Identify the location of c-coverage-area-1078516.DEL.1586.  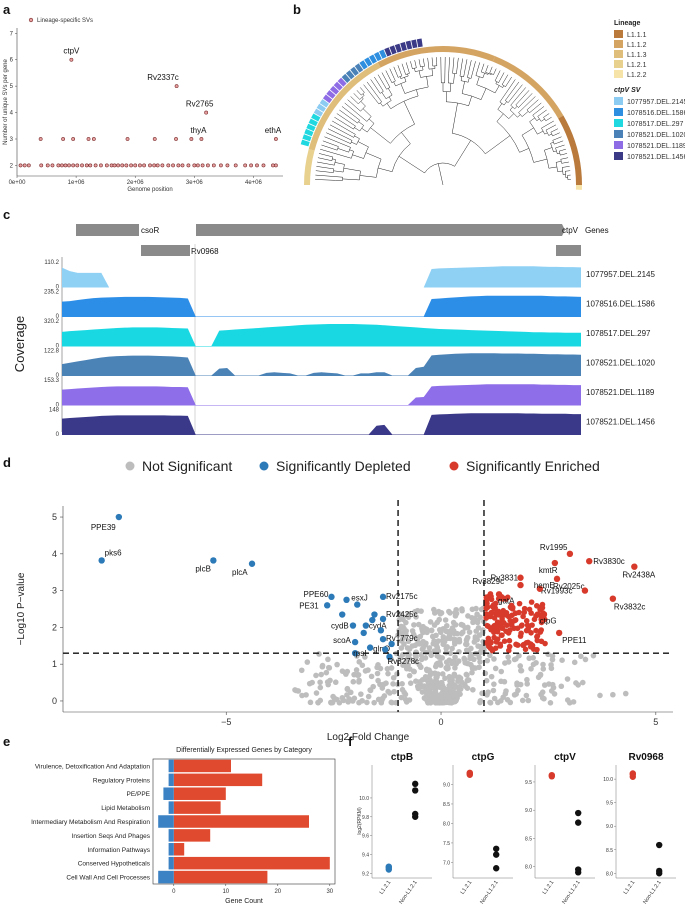
(321, 306).